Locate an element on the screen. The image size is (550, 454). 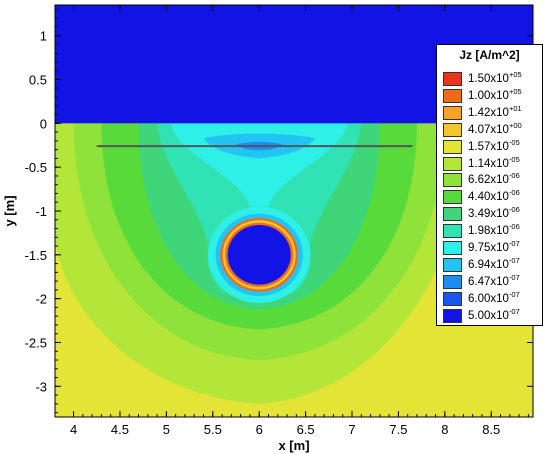
x-tick-label: 8.5 is located at coordinates (491, 429).